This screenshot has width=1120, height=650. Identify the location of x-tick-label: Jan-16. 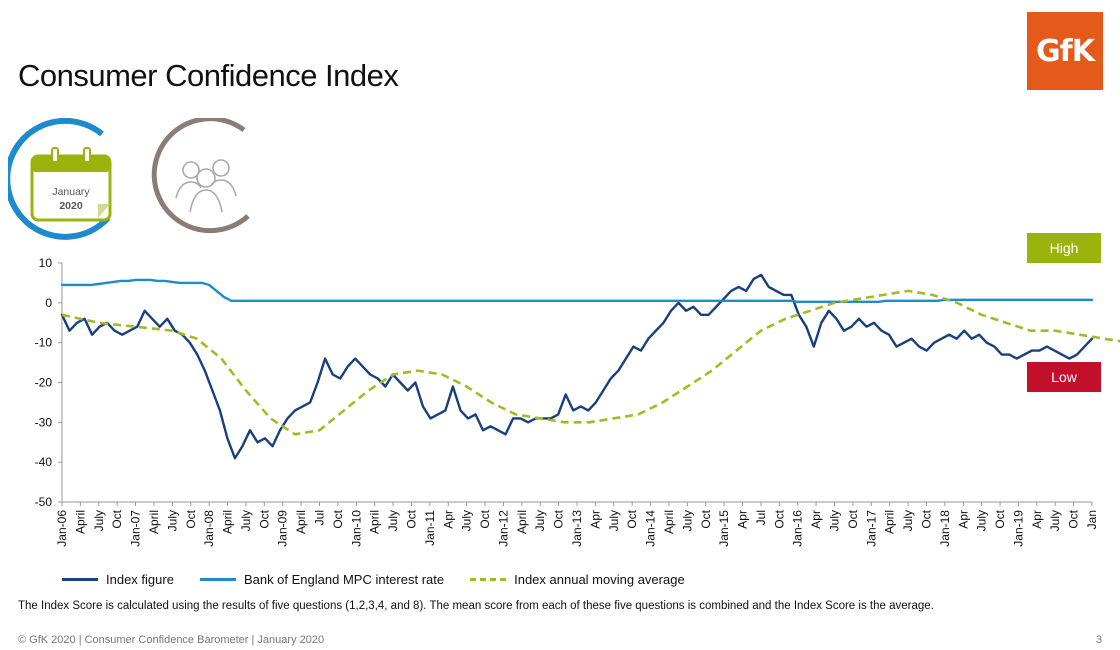
(798, 528).